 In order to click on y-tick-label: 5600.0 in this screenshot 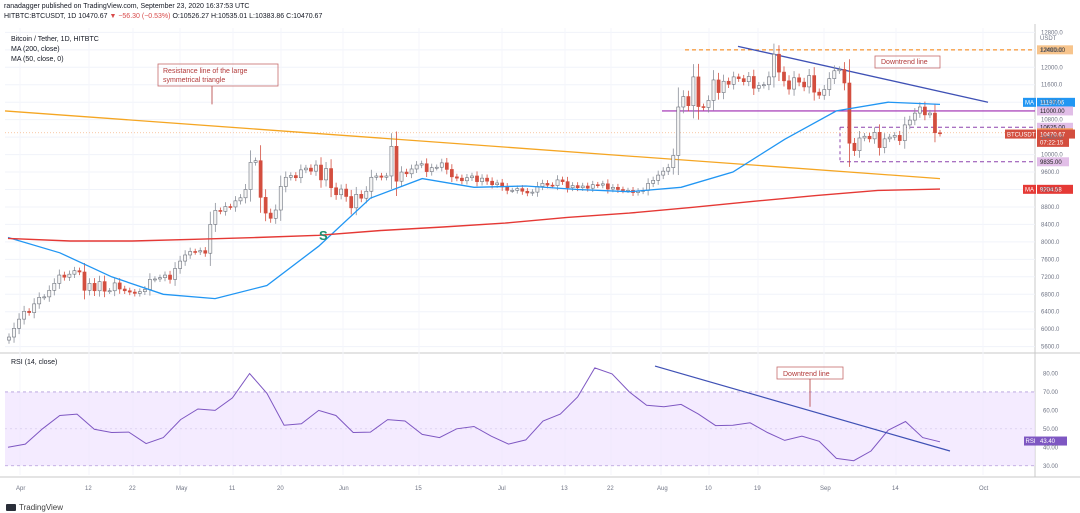, I will do `click(1050, 348)`.